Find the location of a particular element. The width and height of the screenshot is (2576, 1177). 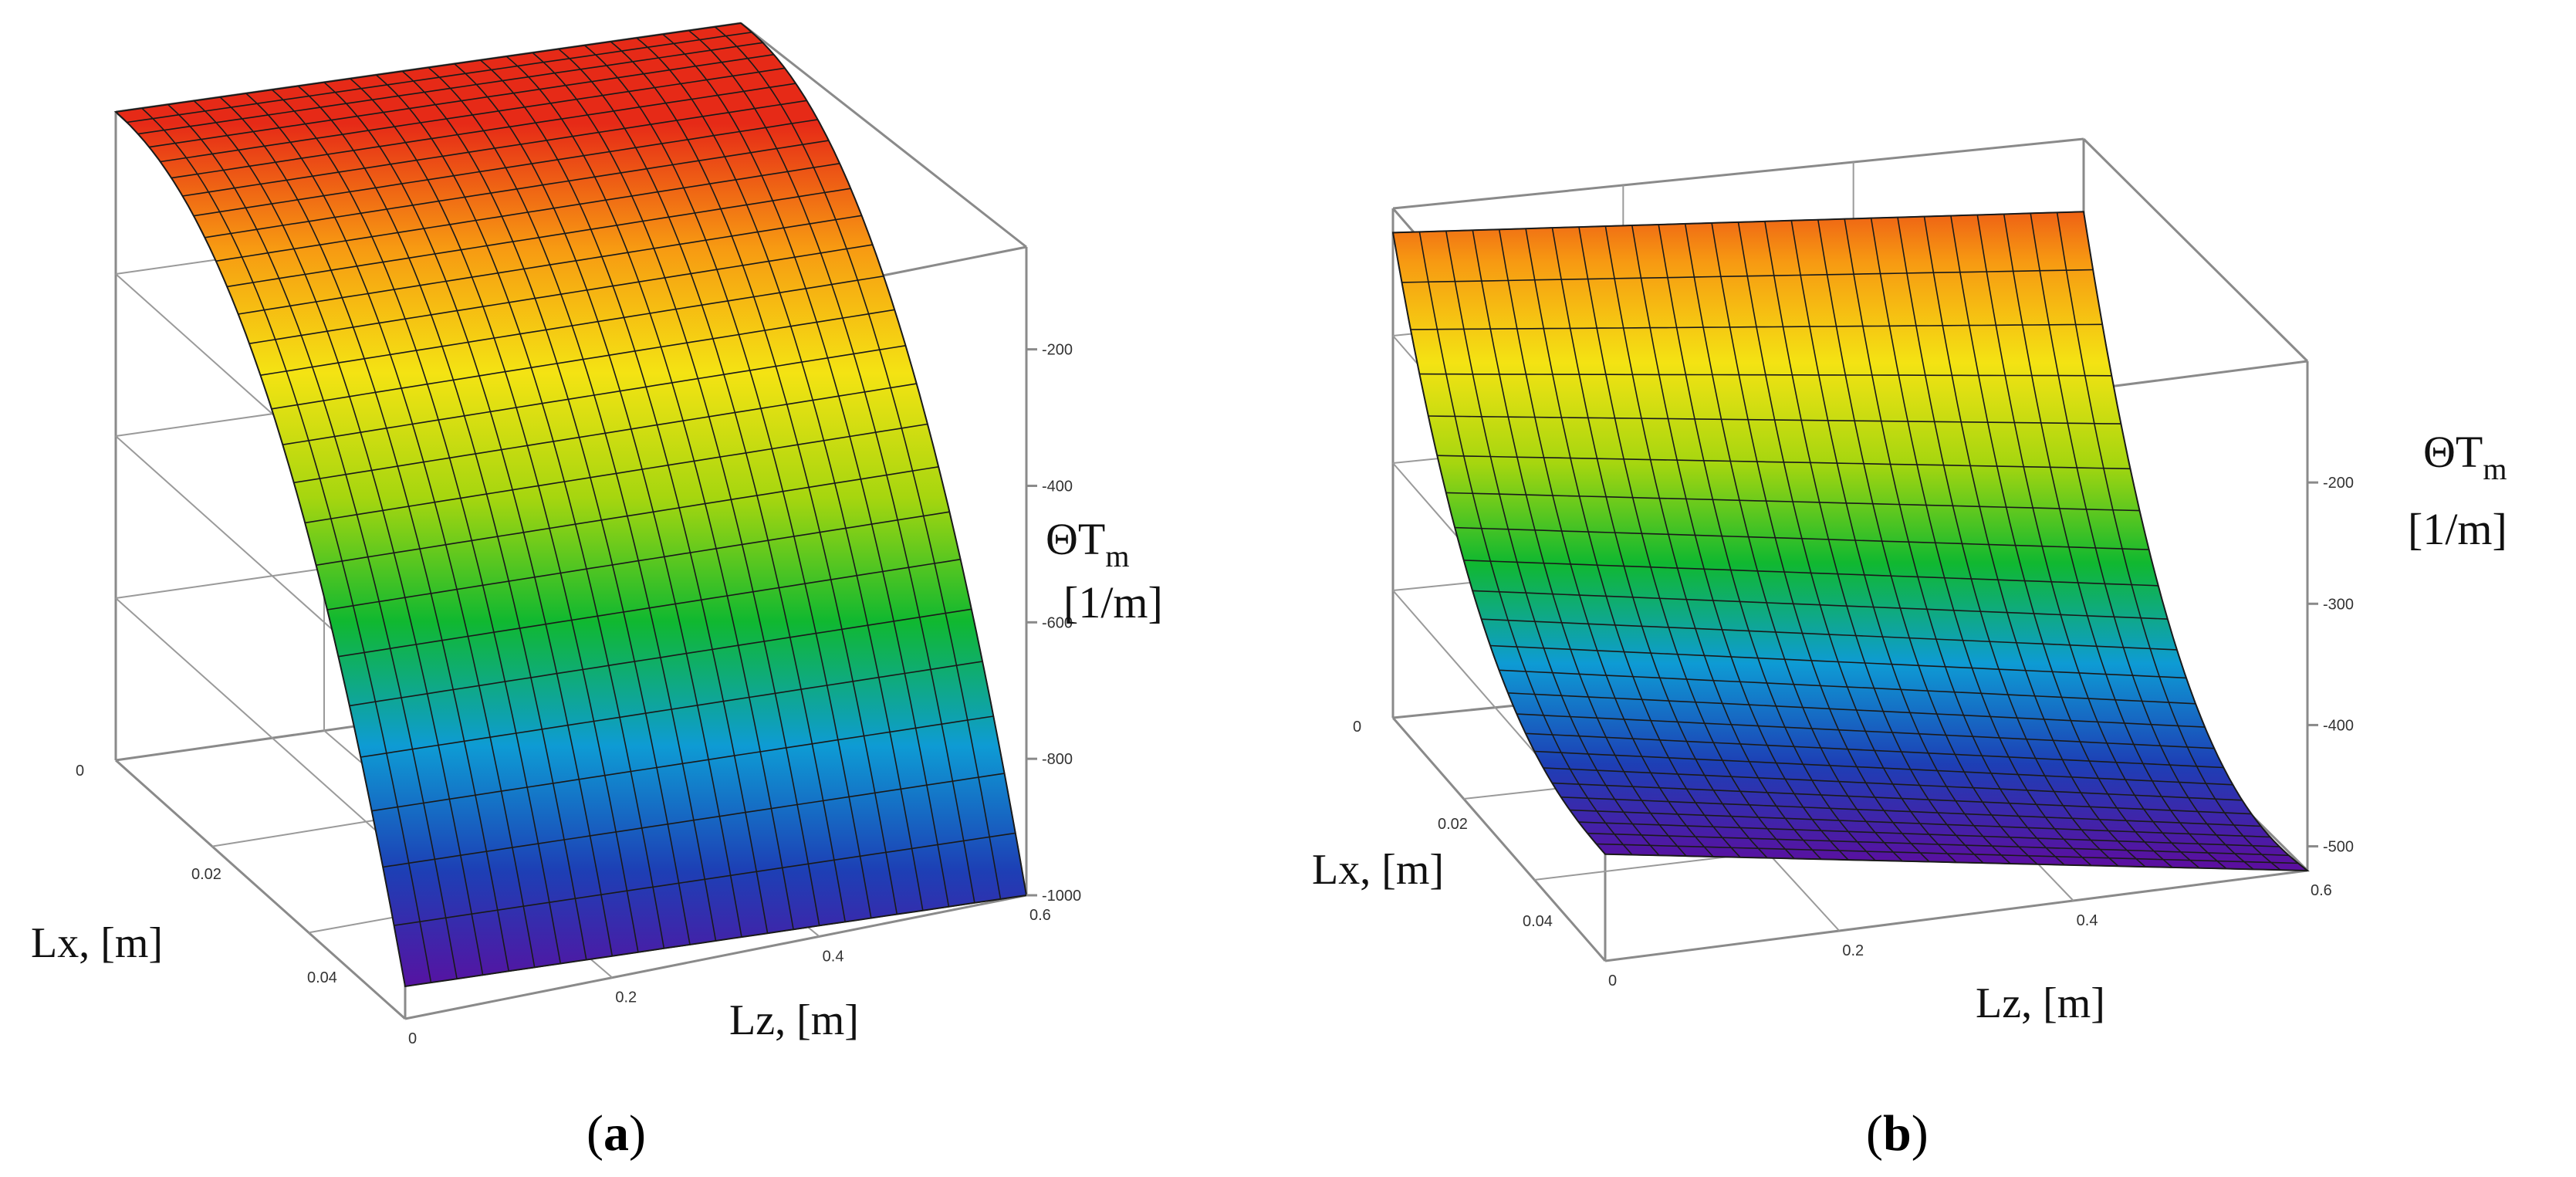

panel-a-caption: (a) is located at coordinates (616, 1133).